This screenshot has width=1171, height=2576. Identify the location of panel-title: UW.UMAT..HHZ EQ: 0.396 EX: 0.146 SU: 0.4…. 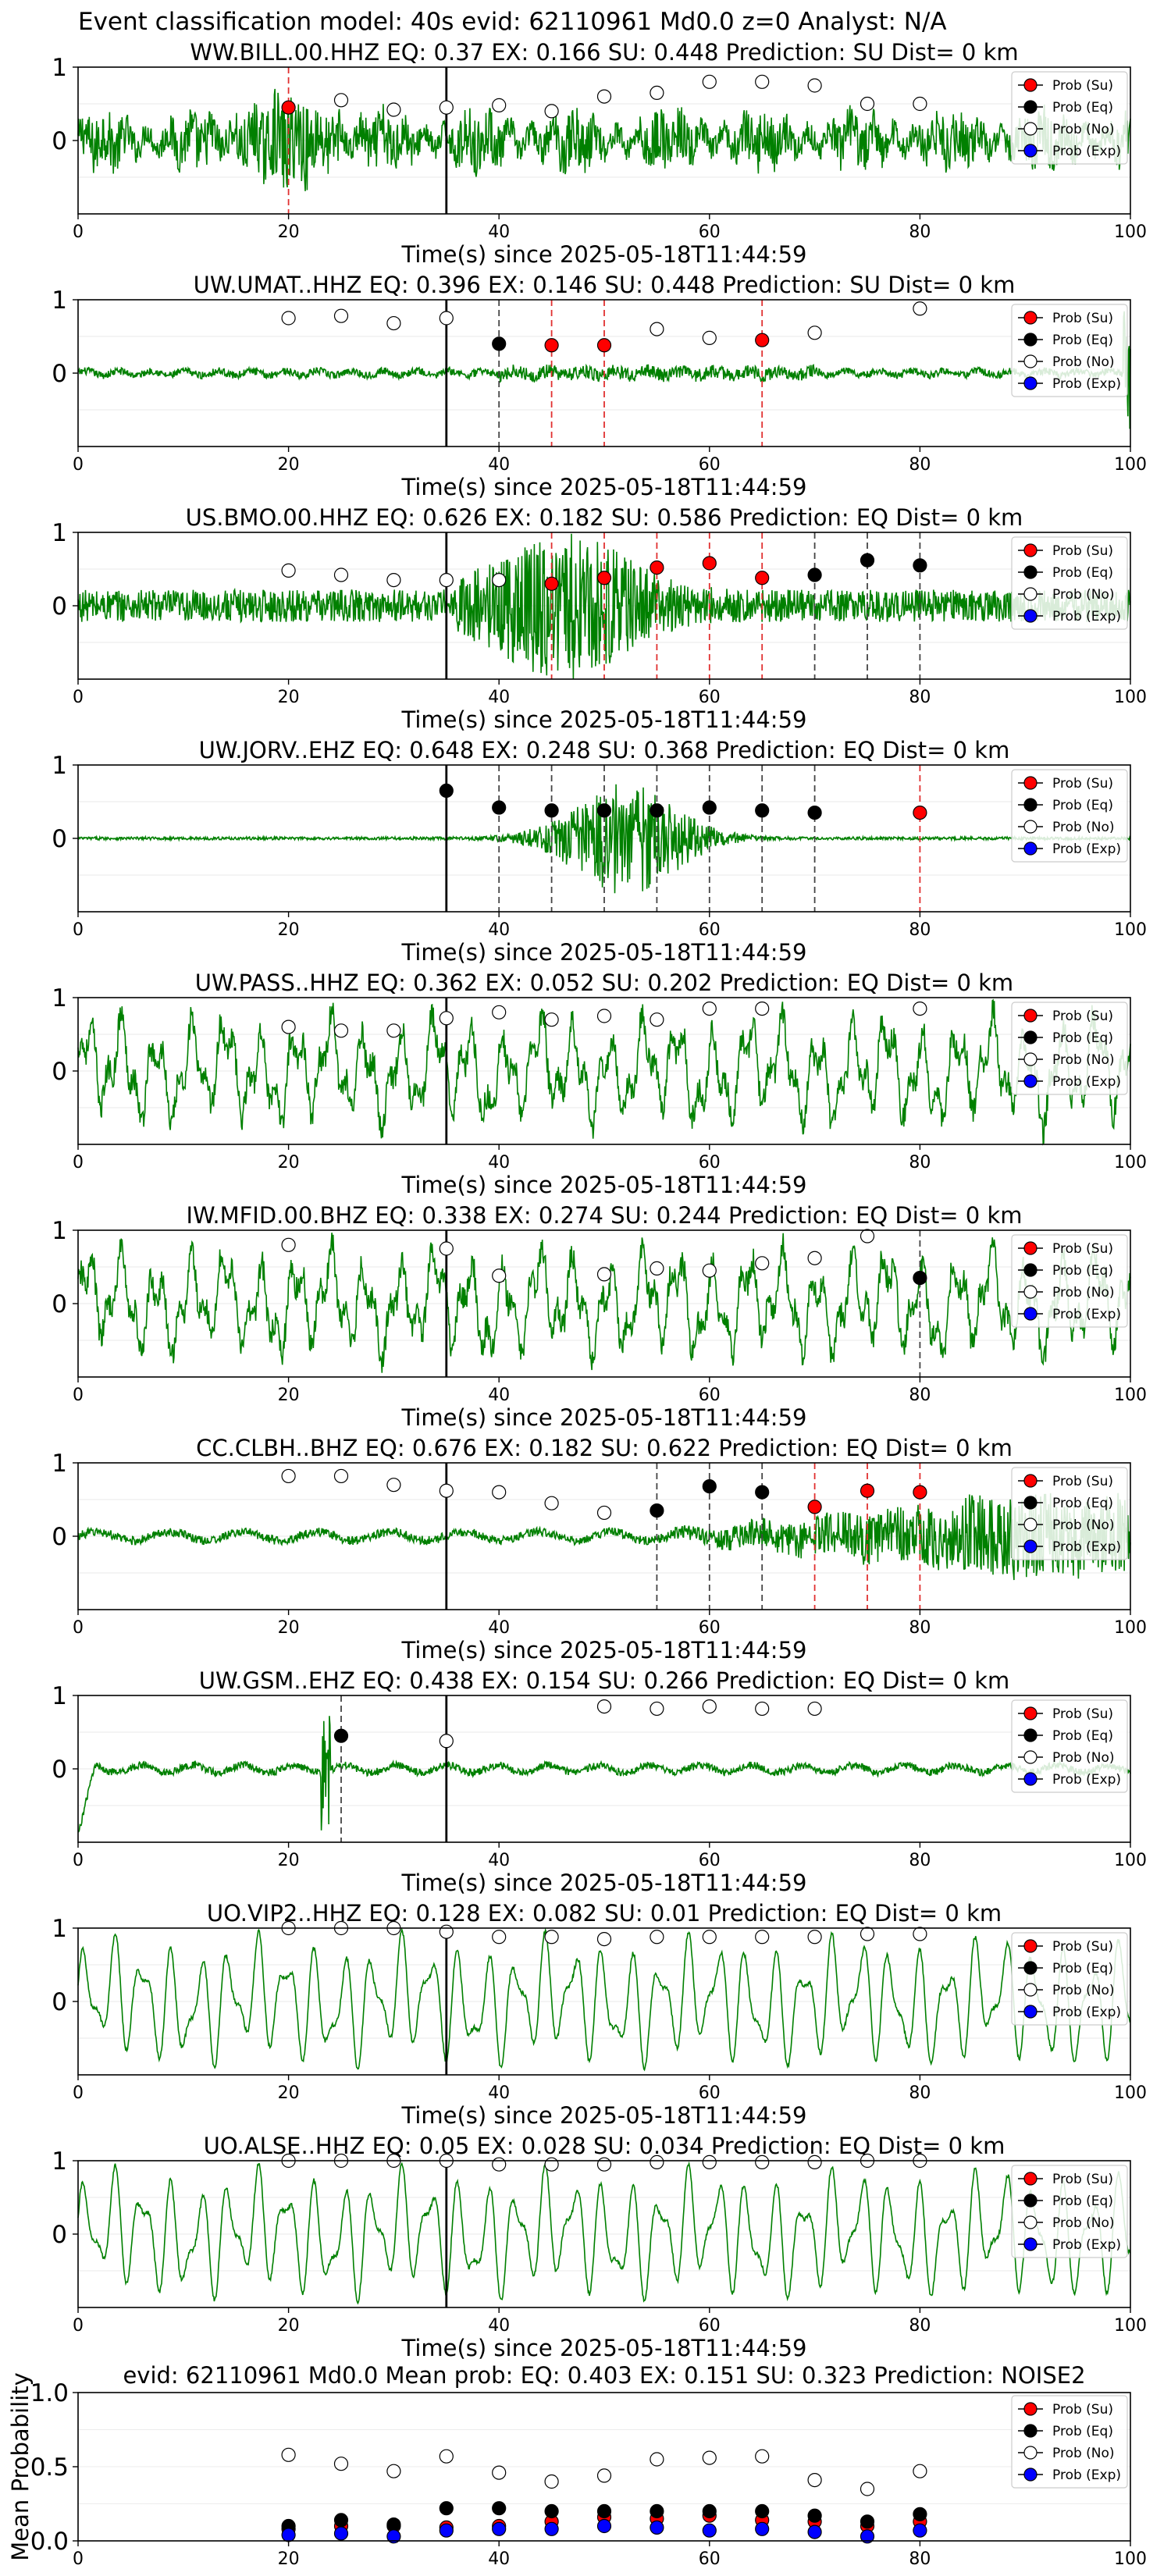
(605, 285).